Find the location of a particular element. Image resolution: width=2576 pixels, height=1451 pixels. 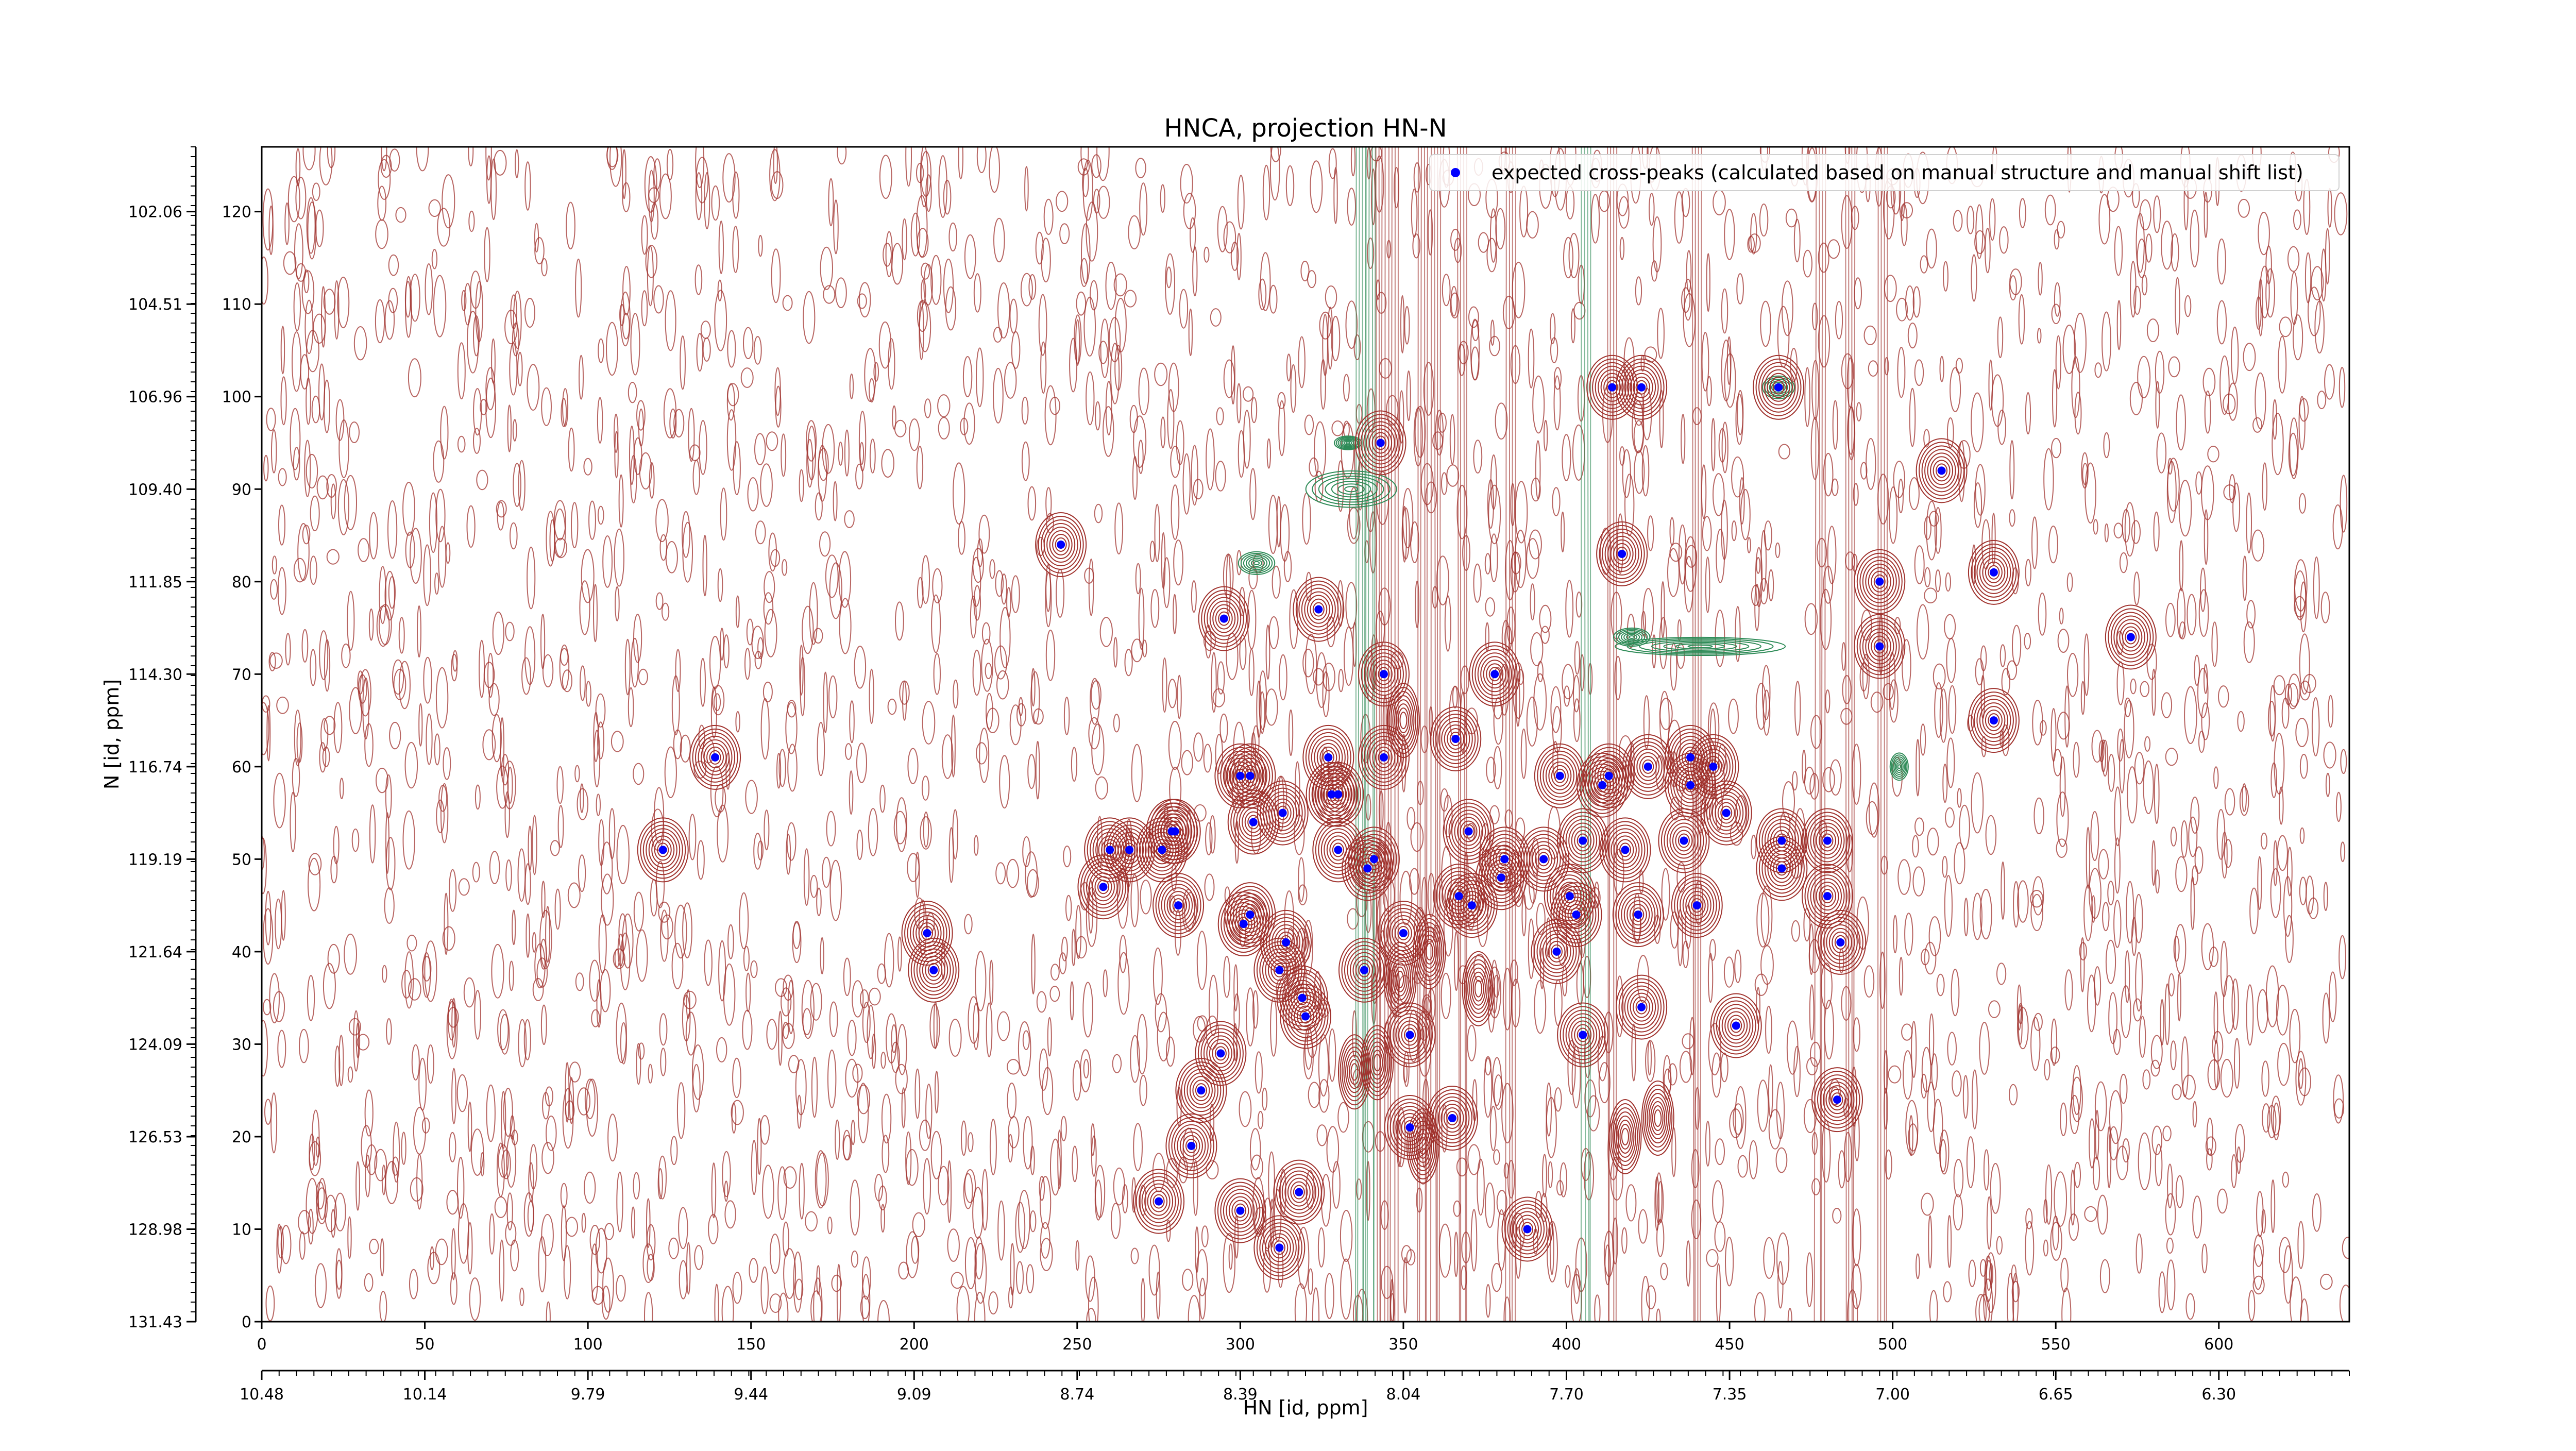

x-tick-label: 550 is located at coordinates (2056, 1345).